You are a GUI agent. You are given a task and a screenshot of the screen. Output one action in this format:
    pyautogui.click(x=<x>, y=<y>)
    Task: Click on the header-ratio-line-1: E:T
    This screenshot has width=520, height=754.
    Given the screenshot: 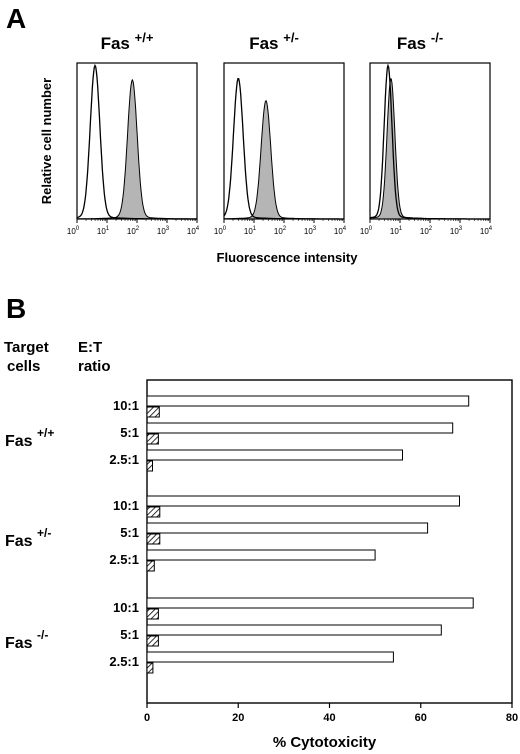 What is the action you would take?
    pyautogui.click(x=90, y=347)
    